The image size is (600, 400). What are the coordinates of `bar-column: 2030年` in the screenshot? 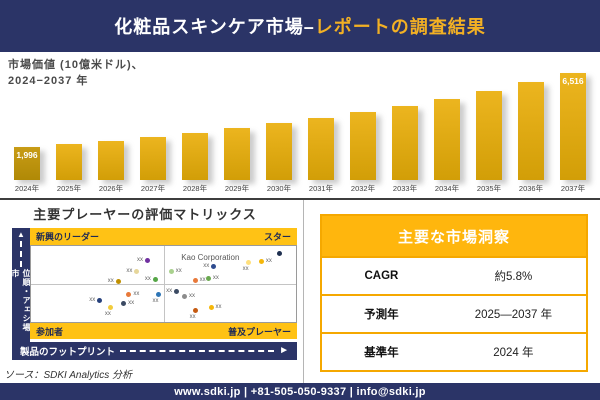 It's located at (279, 125).